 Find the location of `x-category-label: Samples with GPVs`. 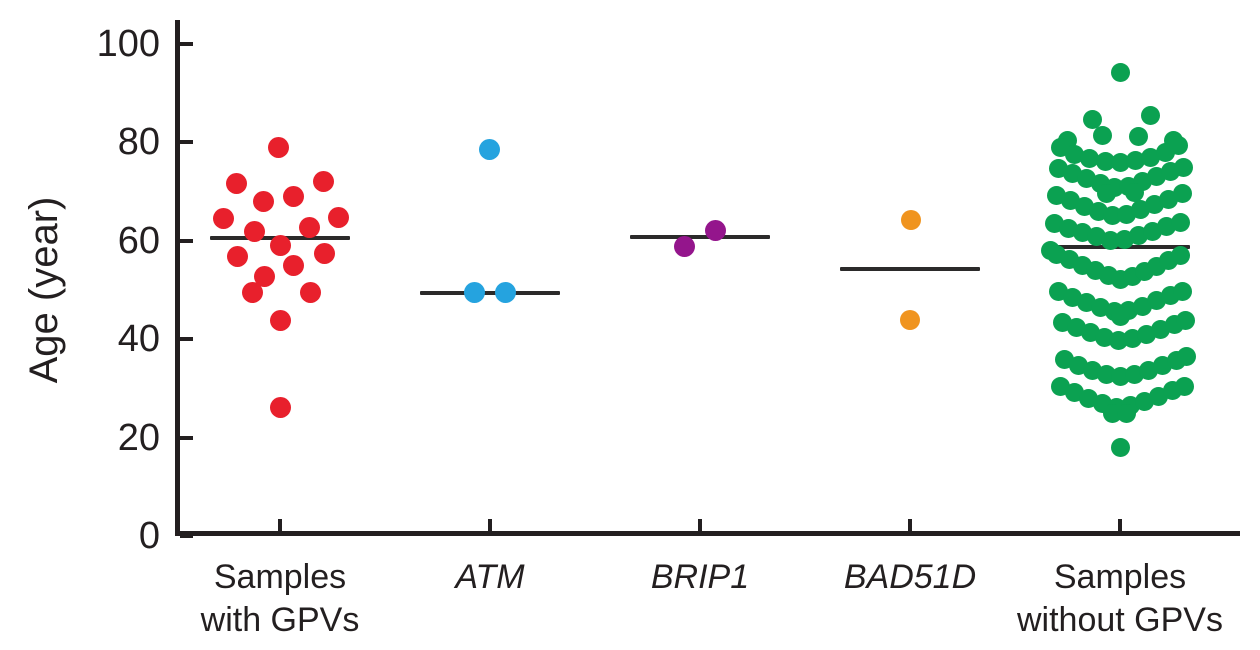

x-category-label: Samples with GPVs is located at coordinates (280, 598).